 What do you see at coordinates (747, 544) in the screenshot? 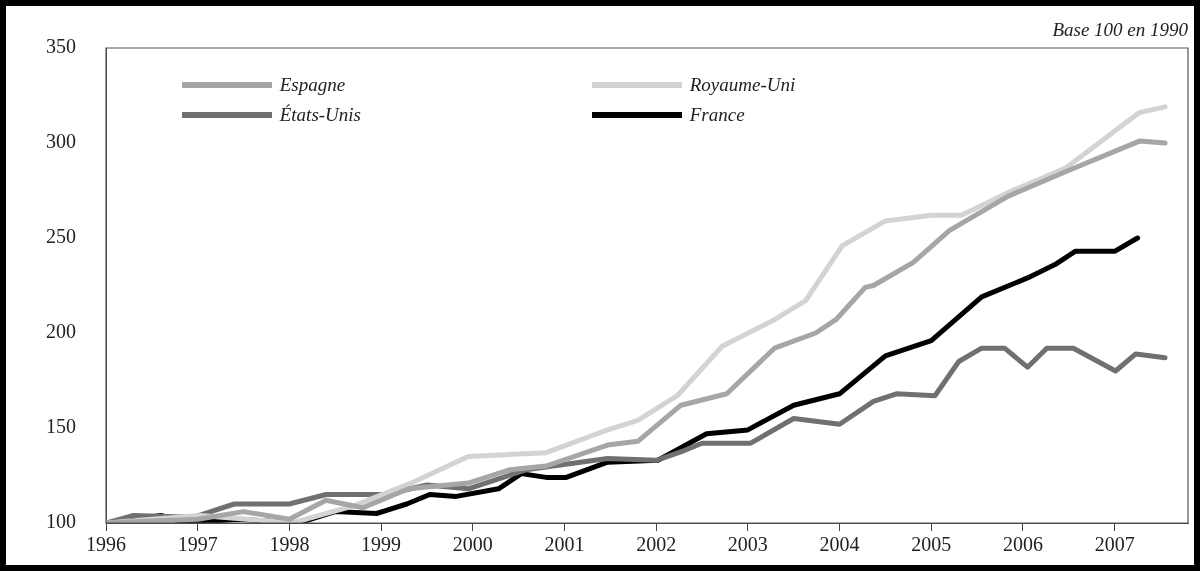
I see `x-tick-label: 2003` at bounding box center [747, 544].